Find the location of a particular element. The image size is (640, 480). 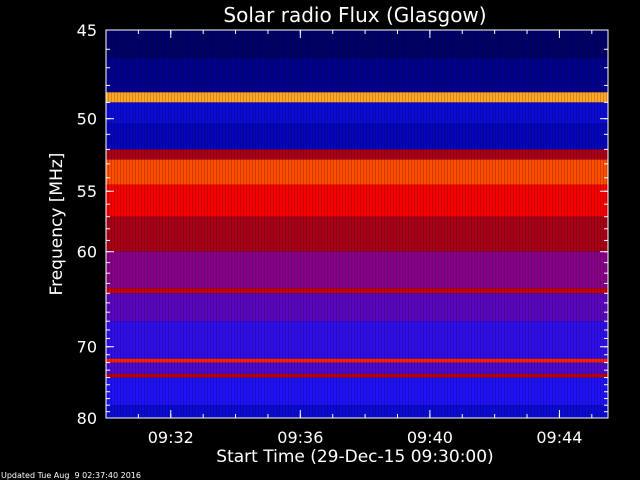

x-tick-label: 09:36 is located at coordinates (300, 437).